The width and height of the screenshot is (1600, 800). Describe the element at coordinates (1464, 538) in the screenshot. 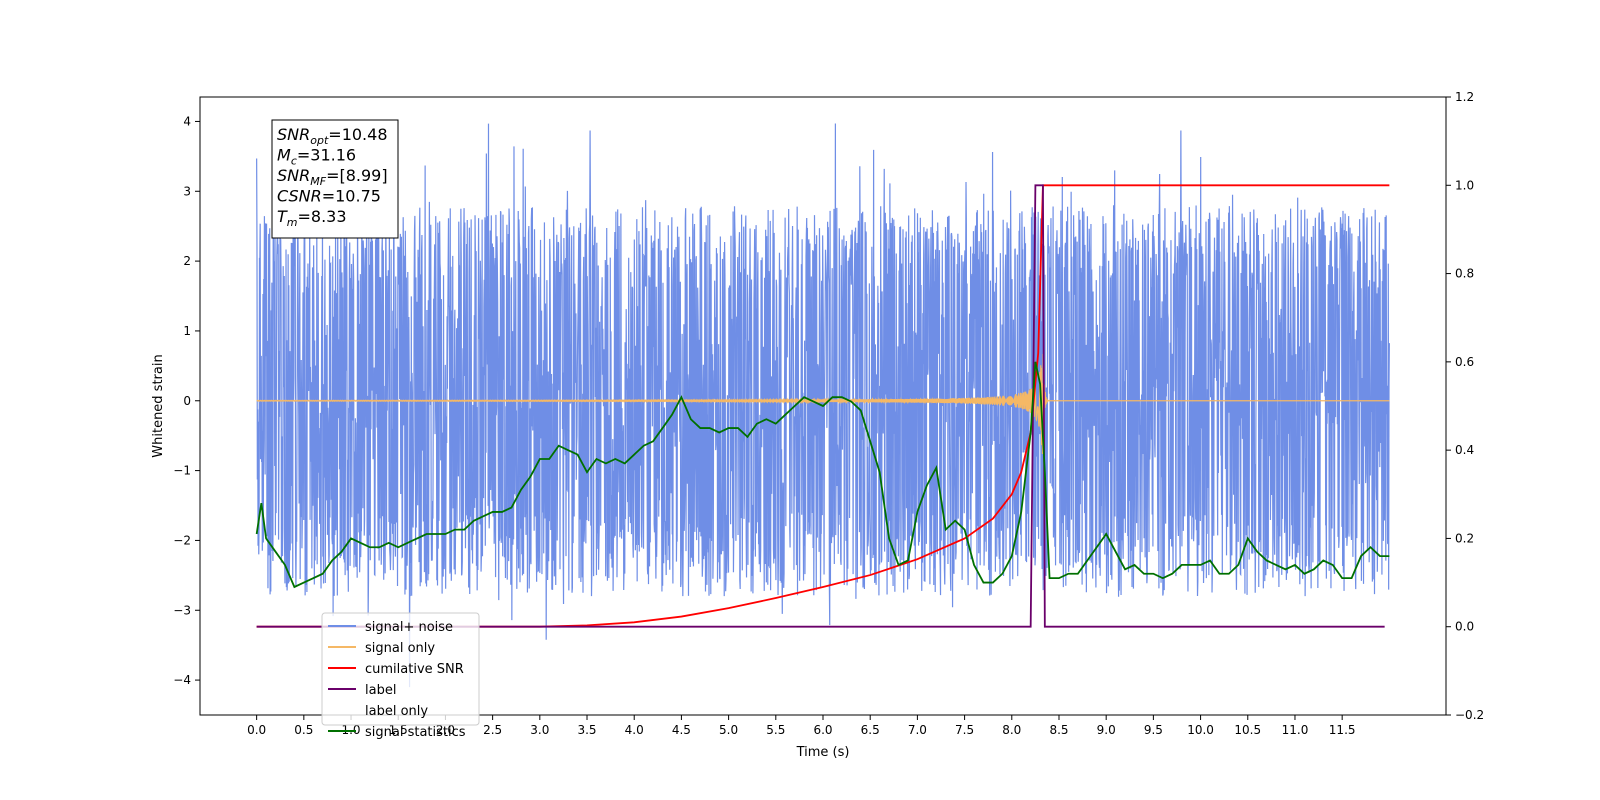

I see `y-right-tick-label: 0.2` at that location.